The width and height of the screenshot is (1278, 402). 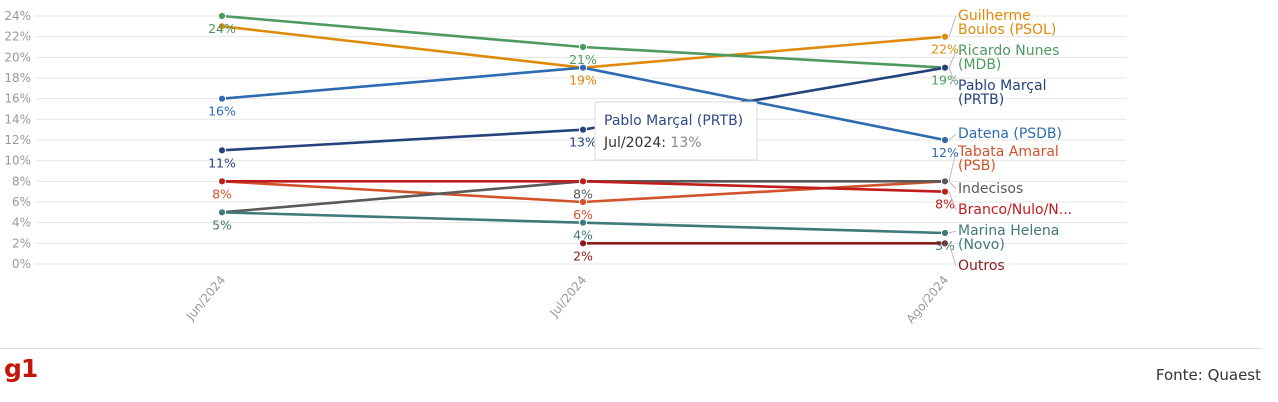 I want to click on data-label: 16%, so click(x=222, y=111).